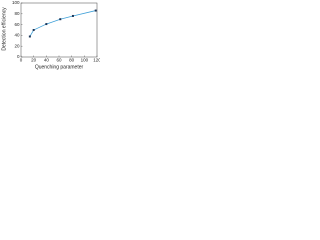 The height and width of the screenshot is (240, 320). What do you see at coordinates (96, 60) in the screenshot?
I see `x-tick-label: 120` at bounding box center [96, 60].